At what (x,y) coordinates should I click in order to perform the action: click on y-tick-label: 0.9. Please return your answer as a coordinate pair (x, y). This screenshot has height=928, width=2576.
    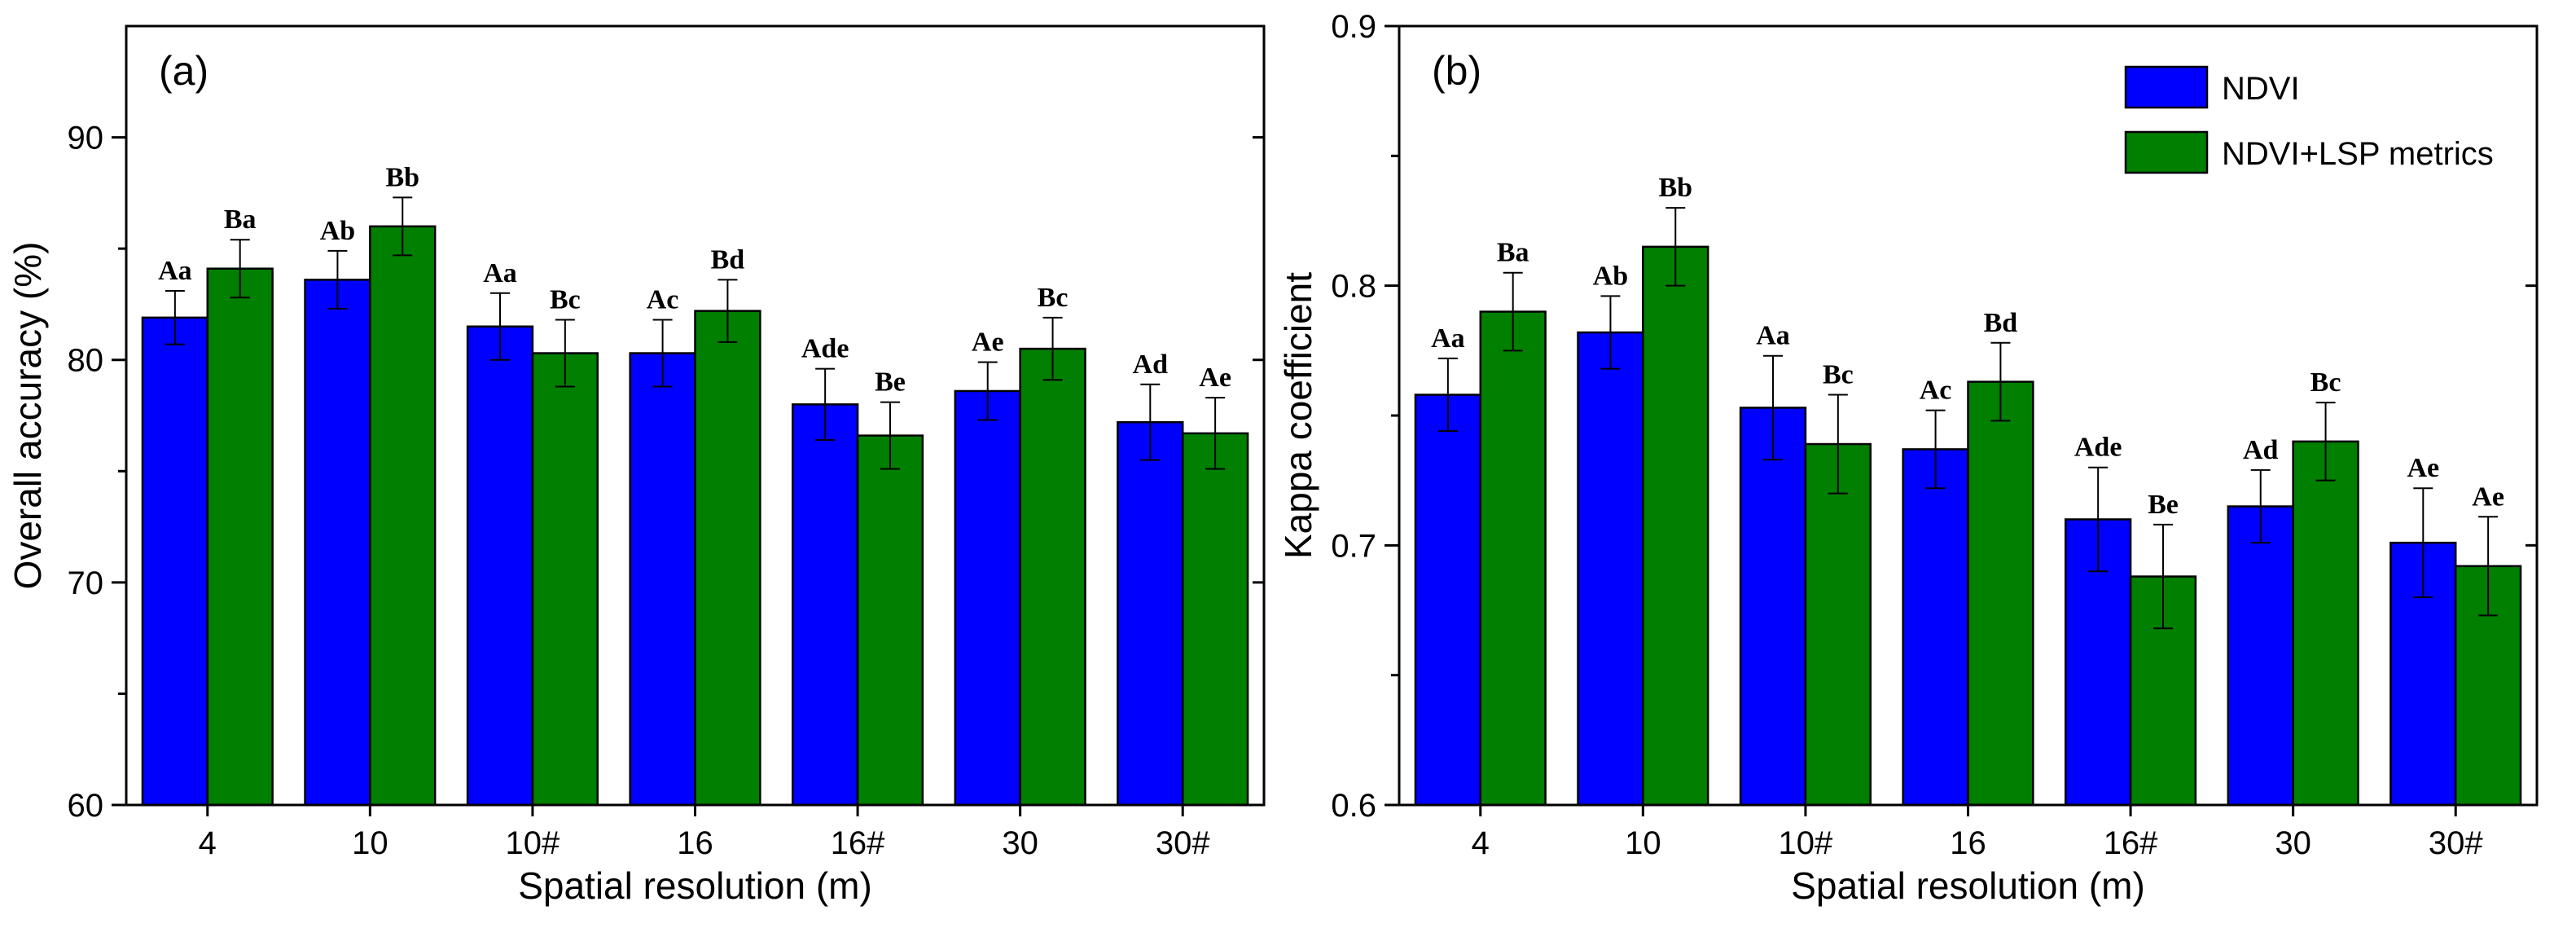
    Looking at the image, I should click on (1353, 27).